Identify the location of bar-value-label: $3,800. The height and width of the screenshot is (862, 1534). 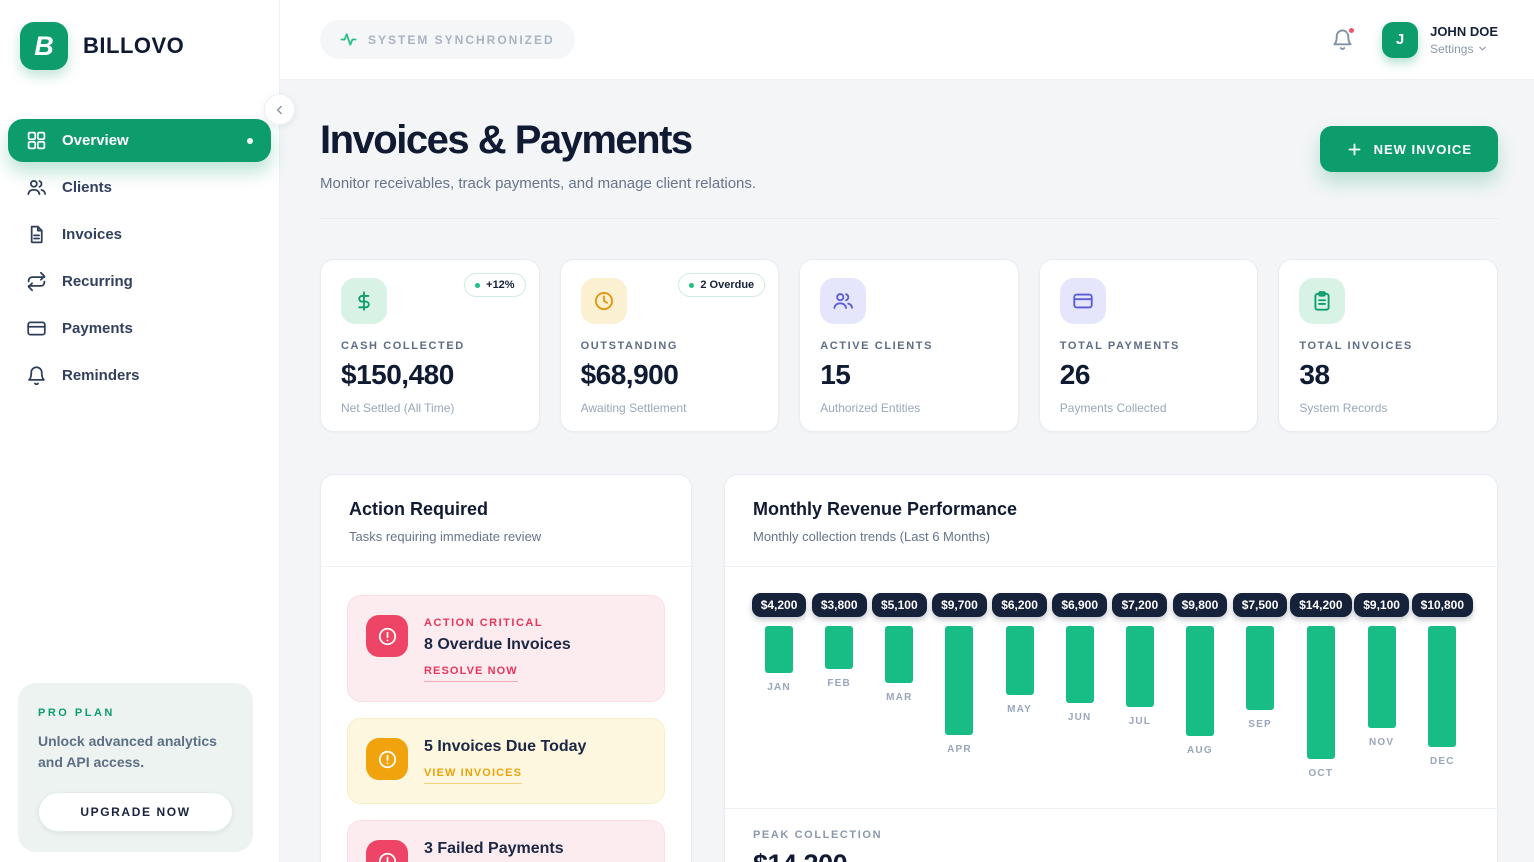
(839, 605).